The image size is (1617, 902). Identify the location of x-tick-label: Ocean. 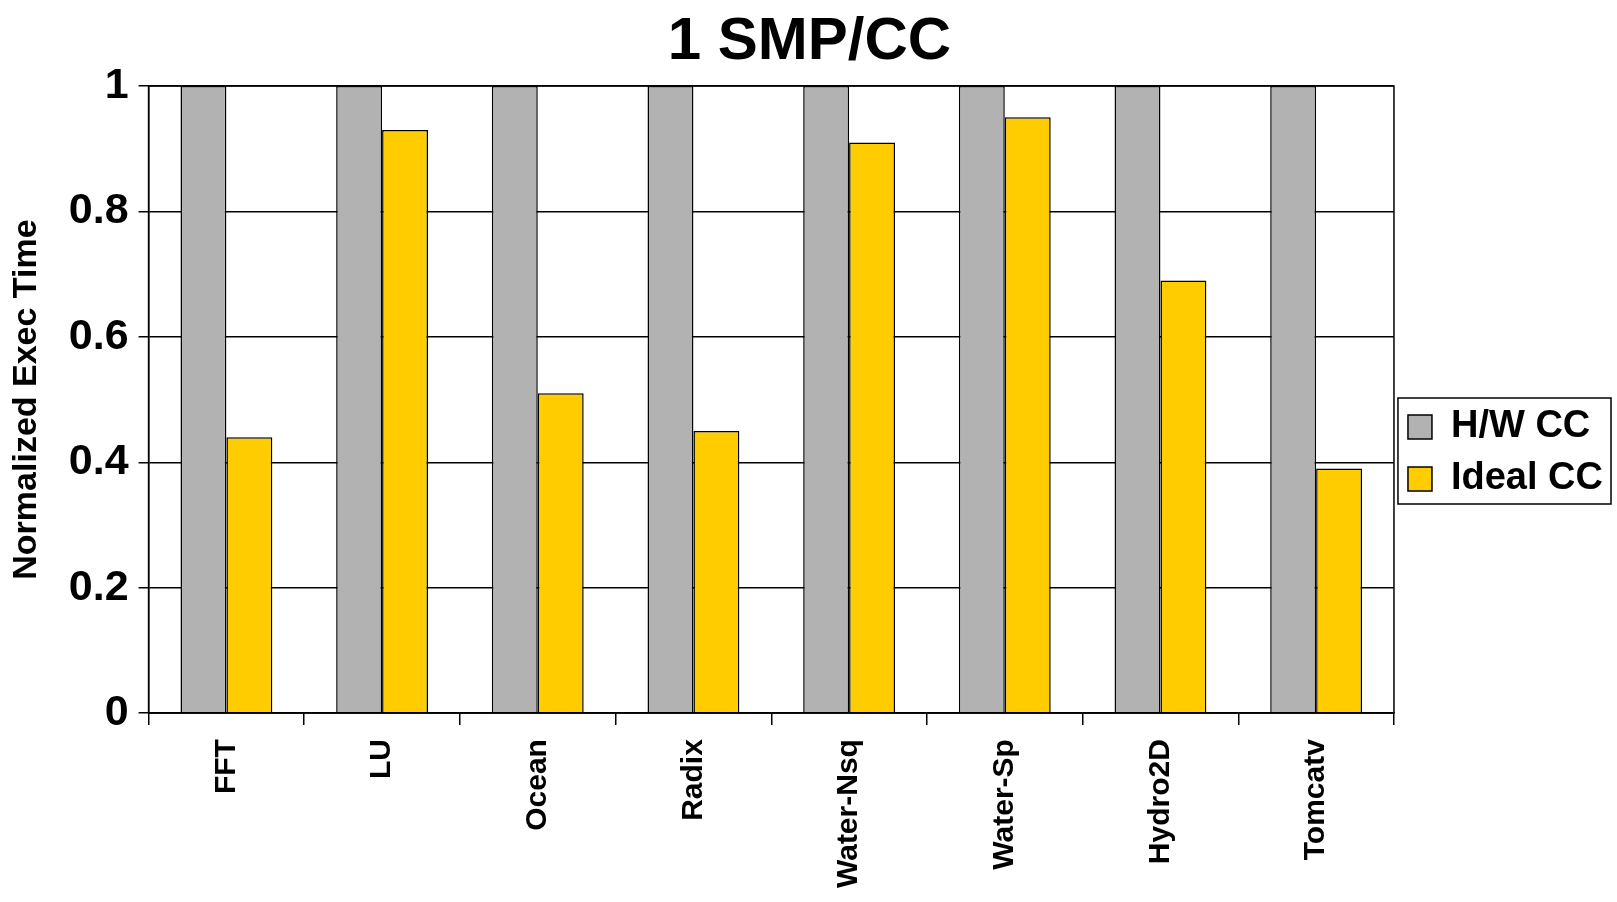
(536, 785).